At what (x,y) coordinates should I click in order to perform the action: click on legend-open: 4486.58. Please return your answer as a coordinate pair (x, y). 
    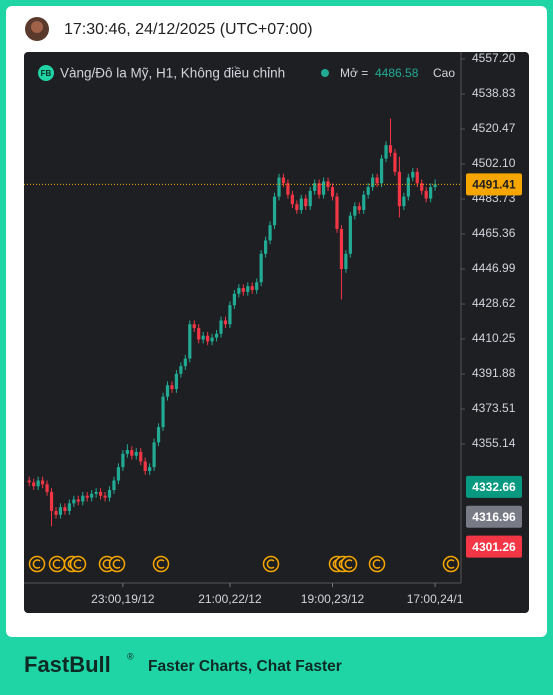
    Looking at the image, I should click on (397, 73).